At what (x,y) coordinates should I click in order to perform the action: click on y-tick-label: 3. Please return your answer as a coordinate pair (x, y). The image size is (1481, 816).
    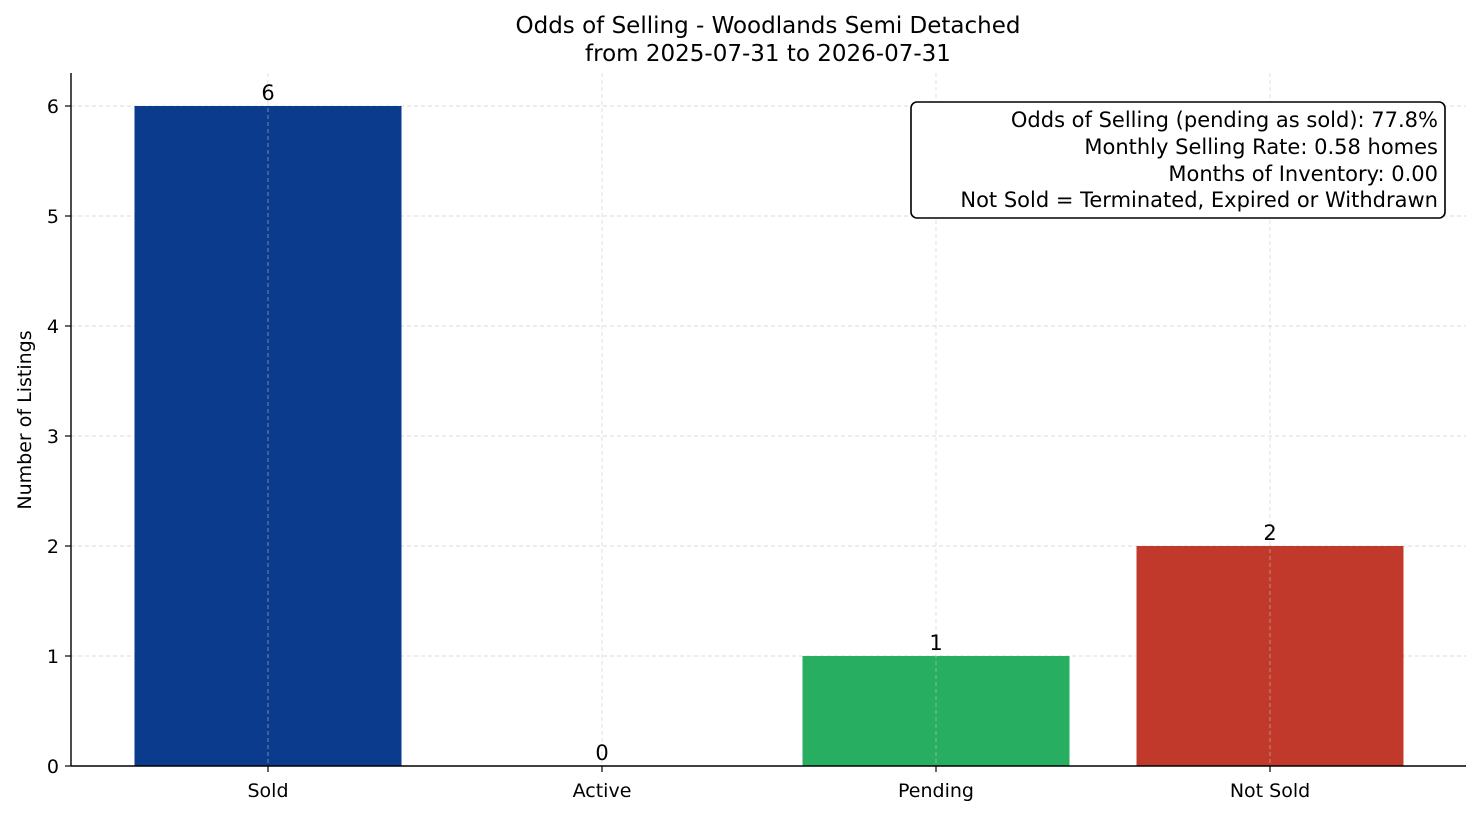
    Looking at the image, I should click on (53, 437).